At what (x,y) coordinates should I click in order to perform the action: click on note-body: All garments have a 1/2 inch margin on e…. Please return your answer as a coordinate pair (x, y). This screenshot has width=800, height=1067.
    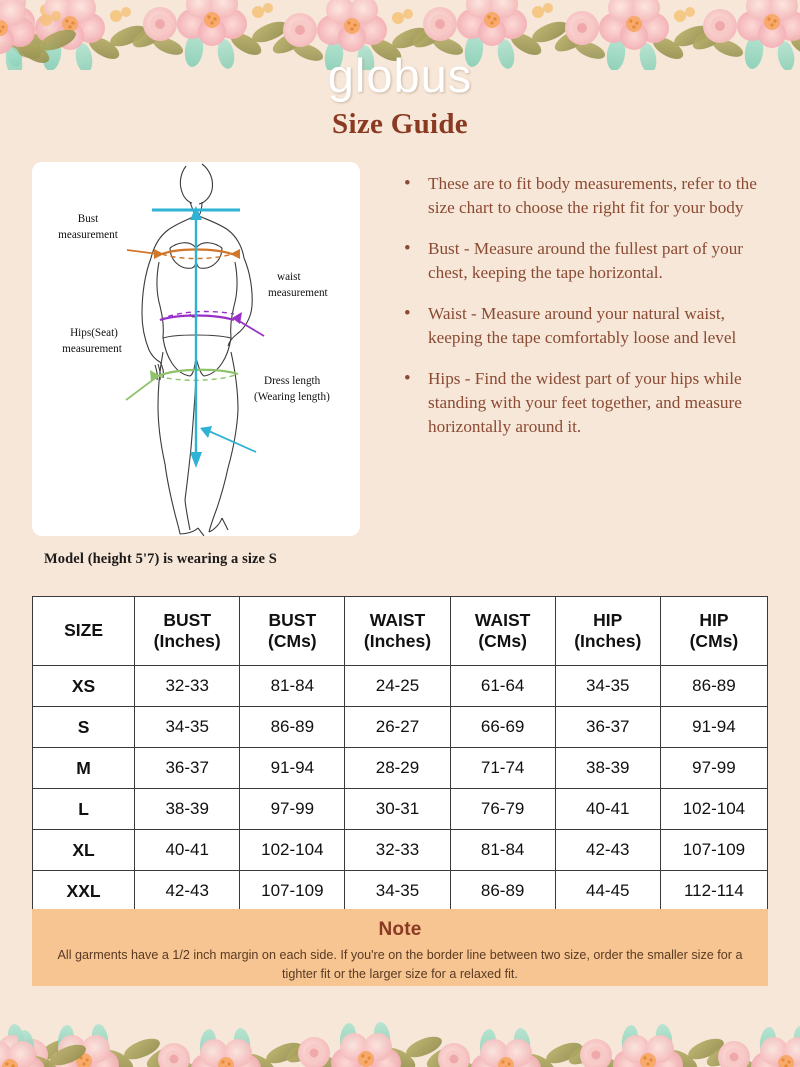
    Looking at the image, I should click on (400, 965).